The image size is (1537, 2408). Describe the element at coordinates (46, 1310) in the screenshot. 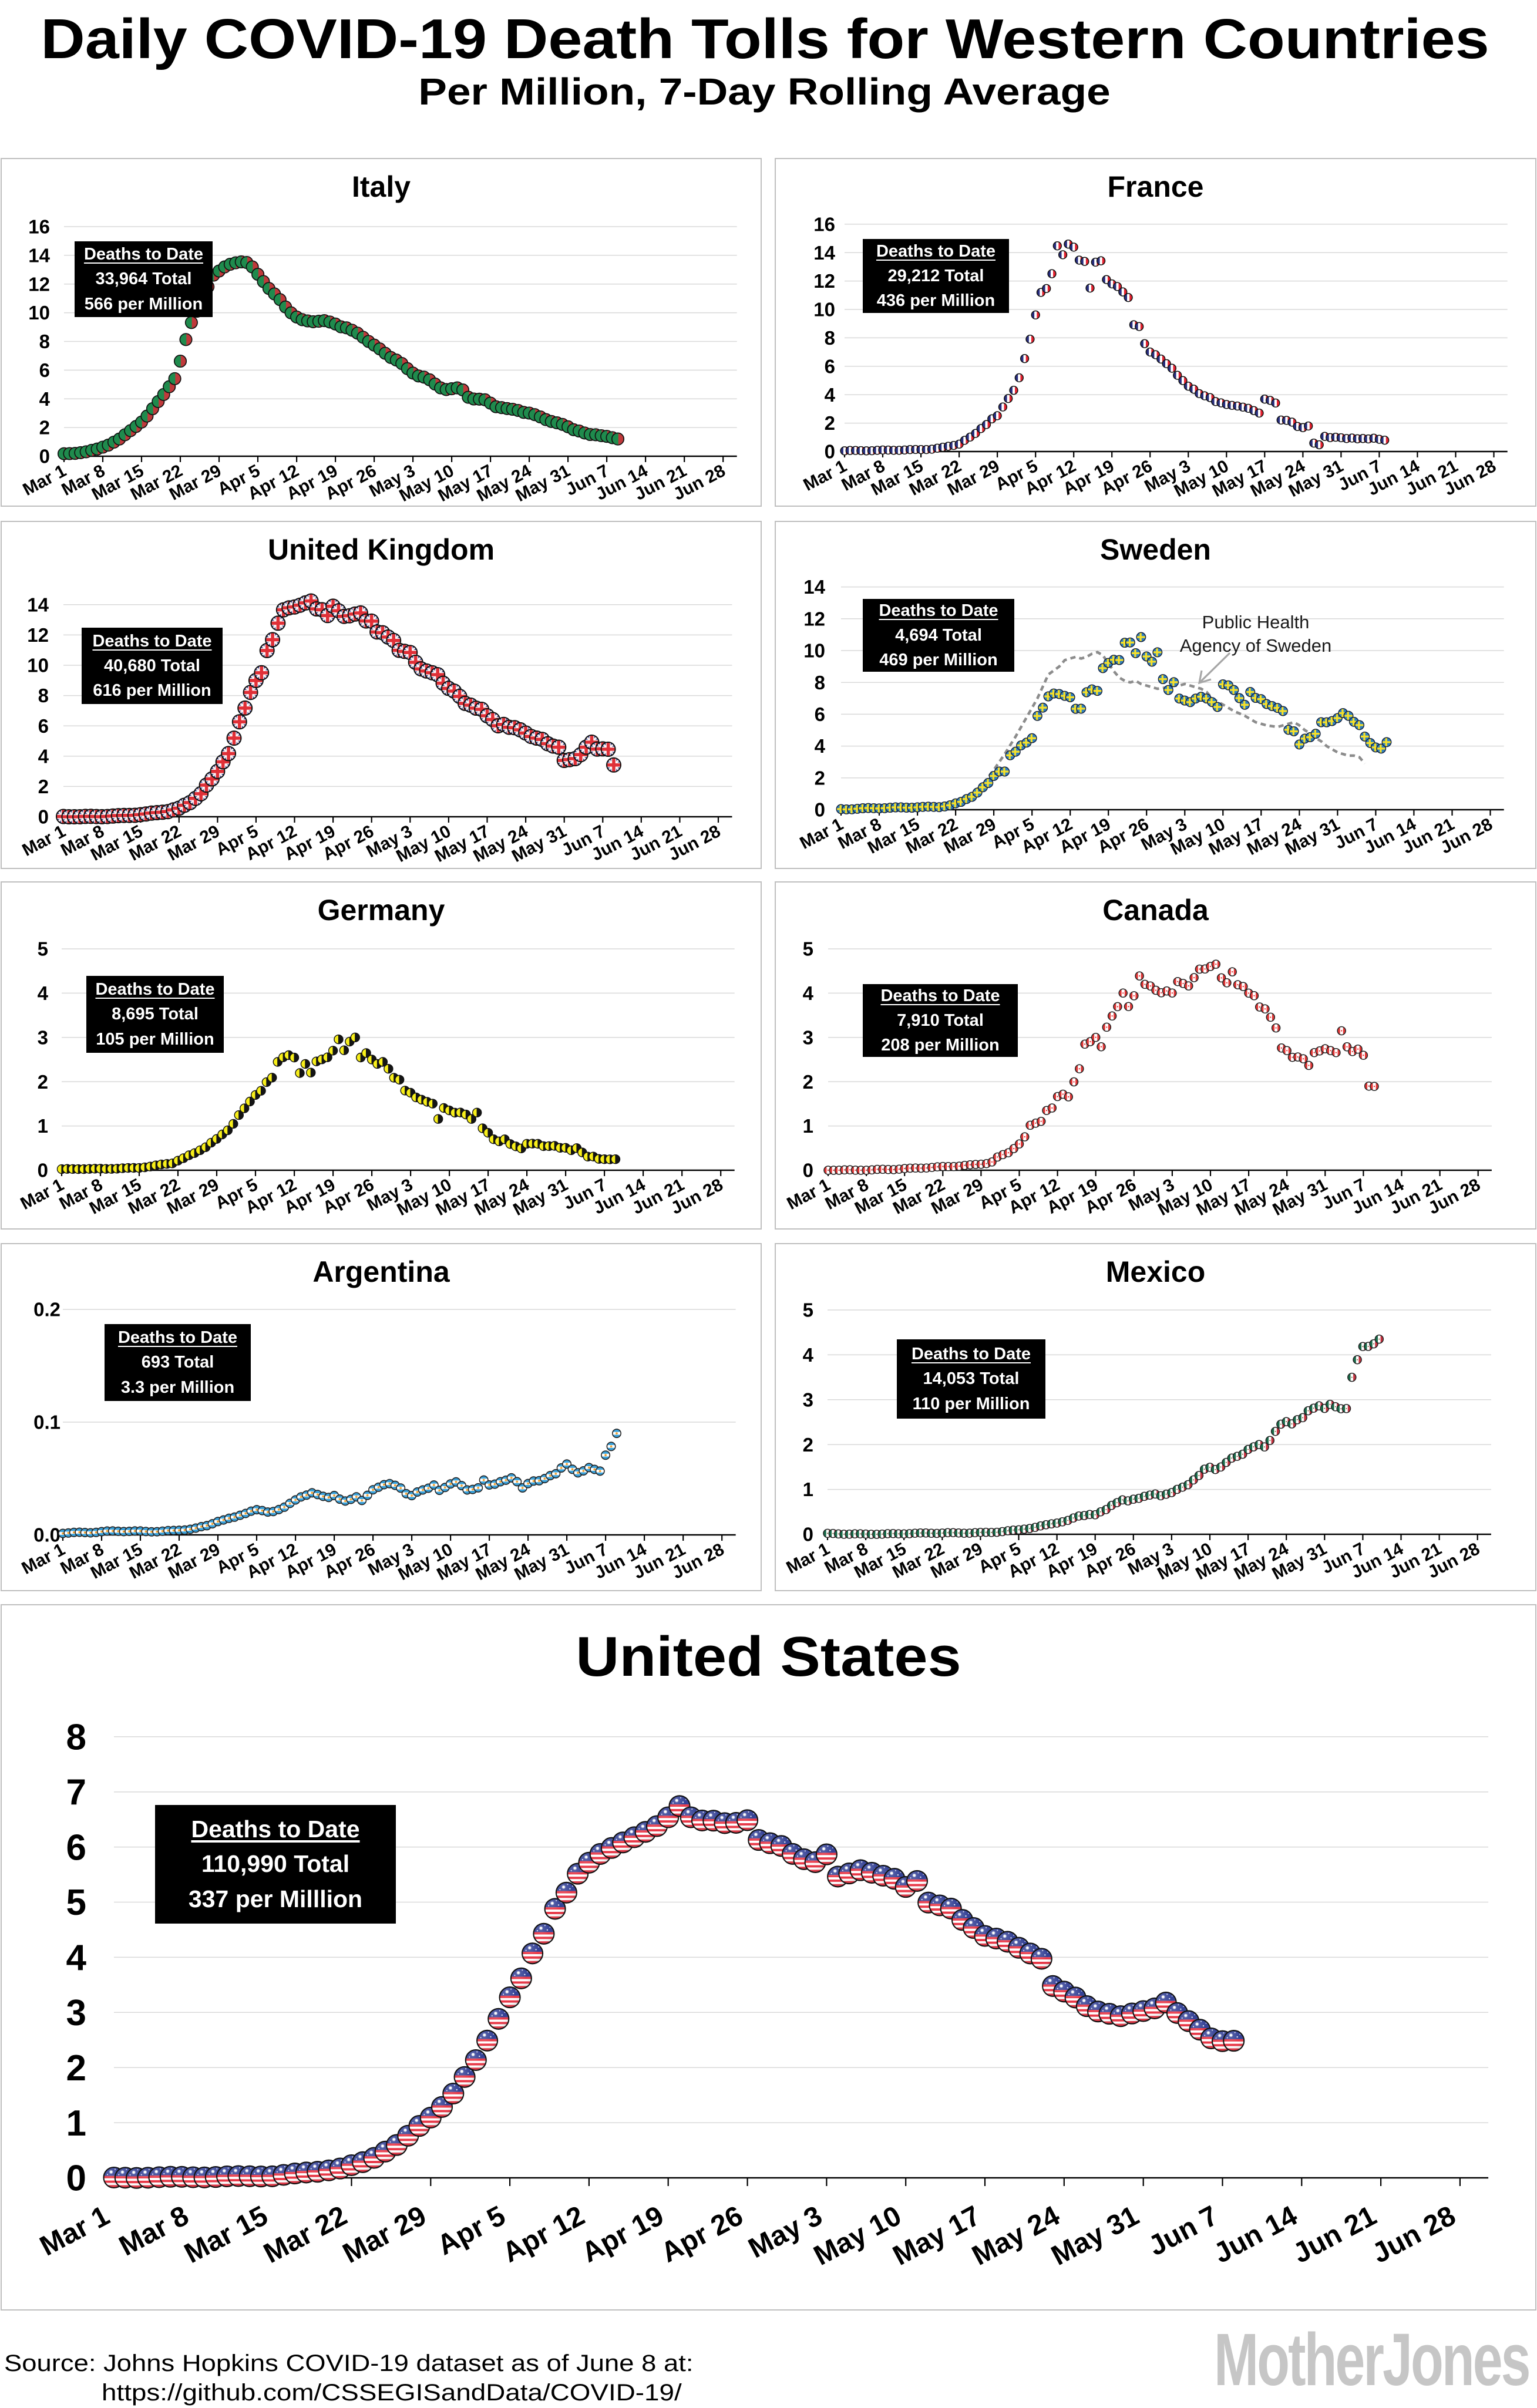

I see `svg-text: 0.2` at that location.